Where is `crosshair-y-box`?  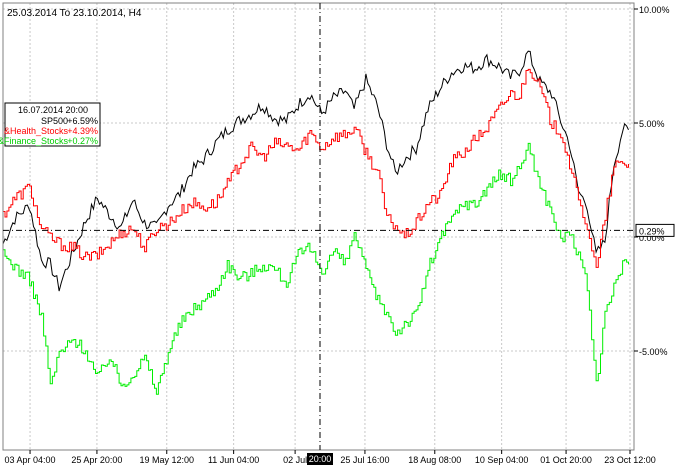
crosshair-y-box is located at coordinates (655, 230).